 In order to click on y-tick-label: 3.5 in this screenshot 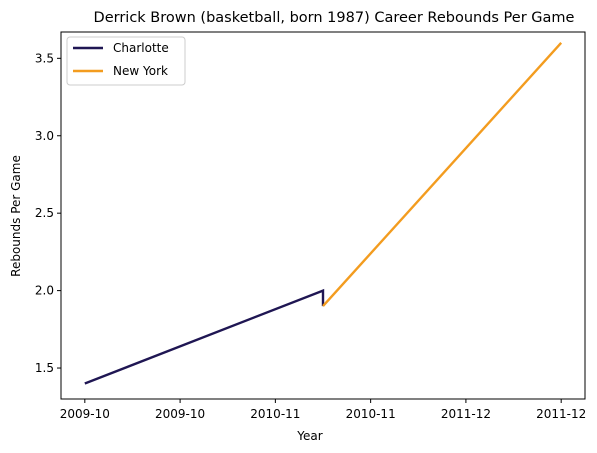, I will do `click(44, 58)`.